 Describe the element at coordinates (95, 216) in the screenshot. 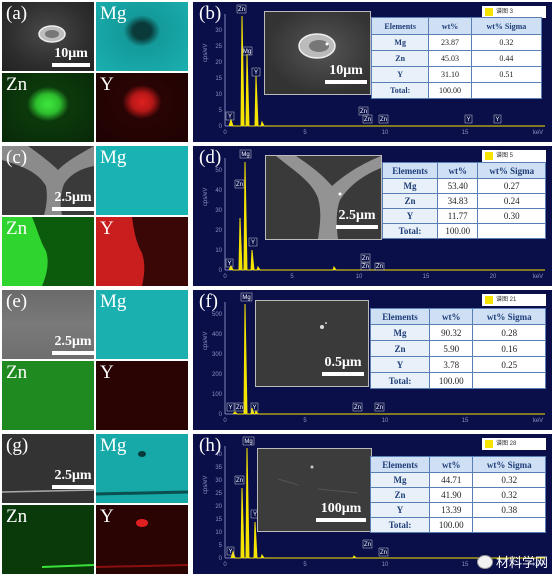

I see `eds-maps-2: (c) 2.5μm Mg Zn Y` at that location.